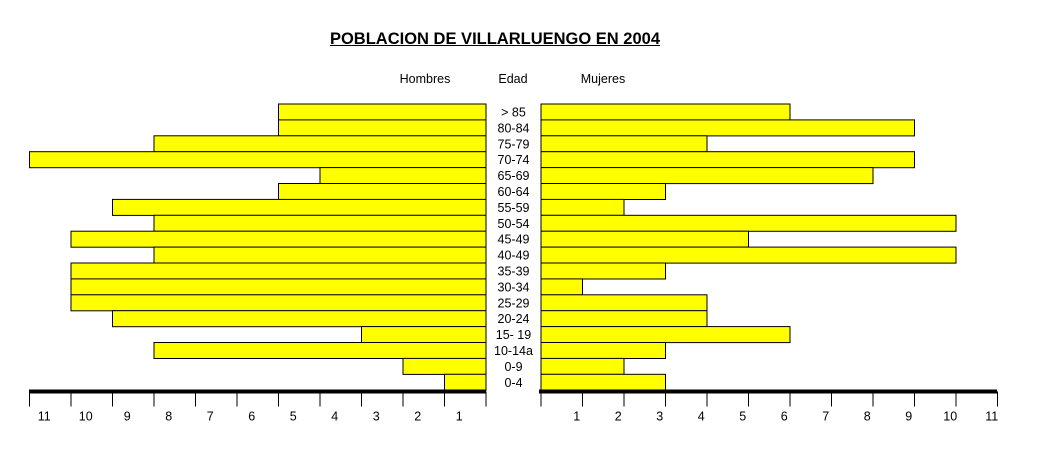  What do you see at coordinates (576, 417) in the screenshot?
I see `women-tick-label: 1` at bounding box center [576, 417].